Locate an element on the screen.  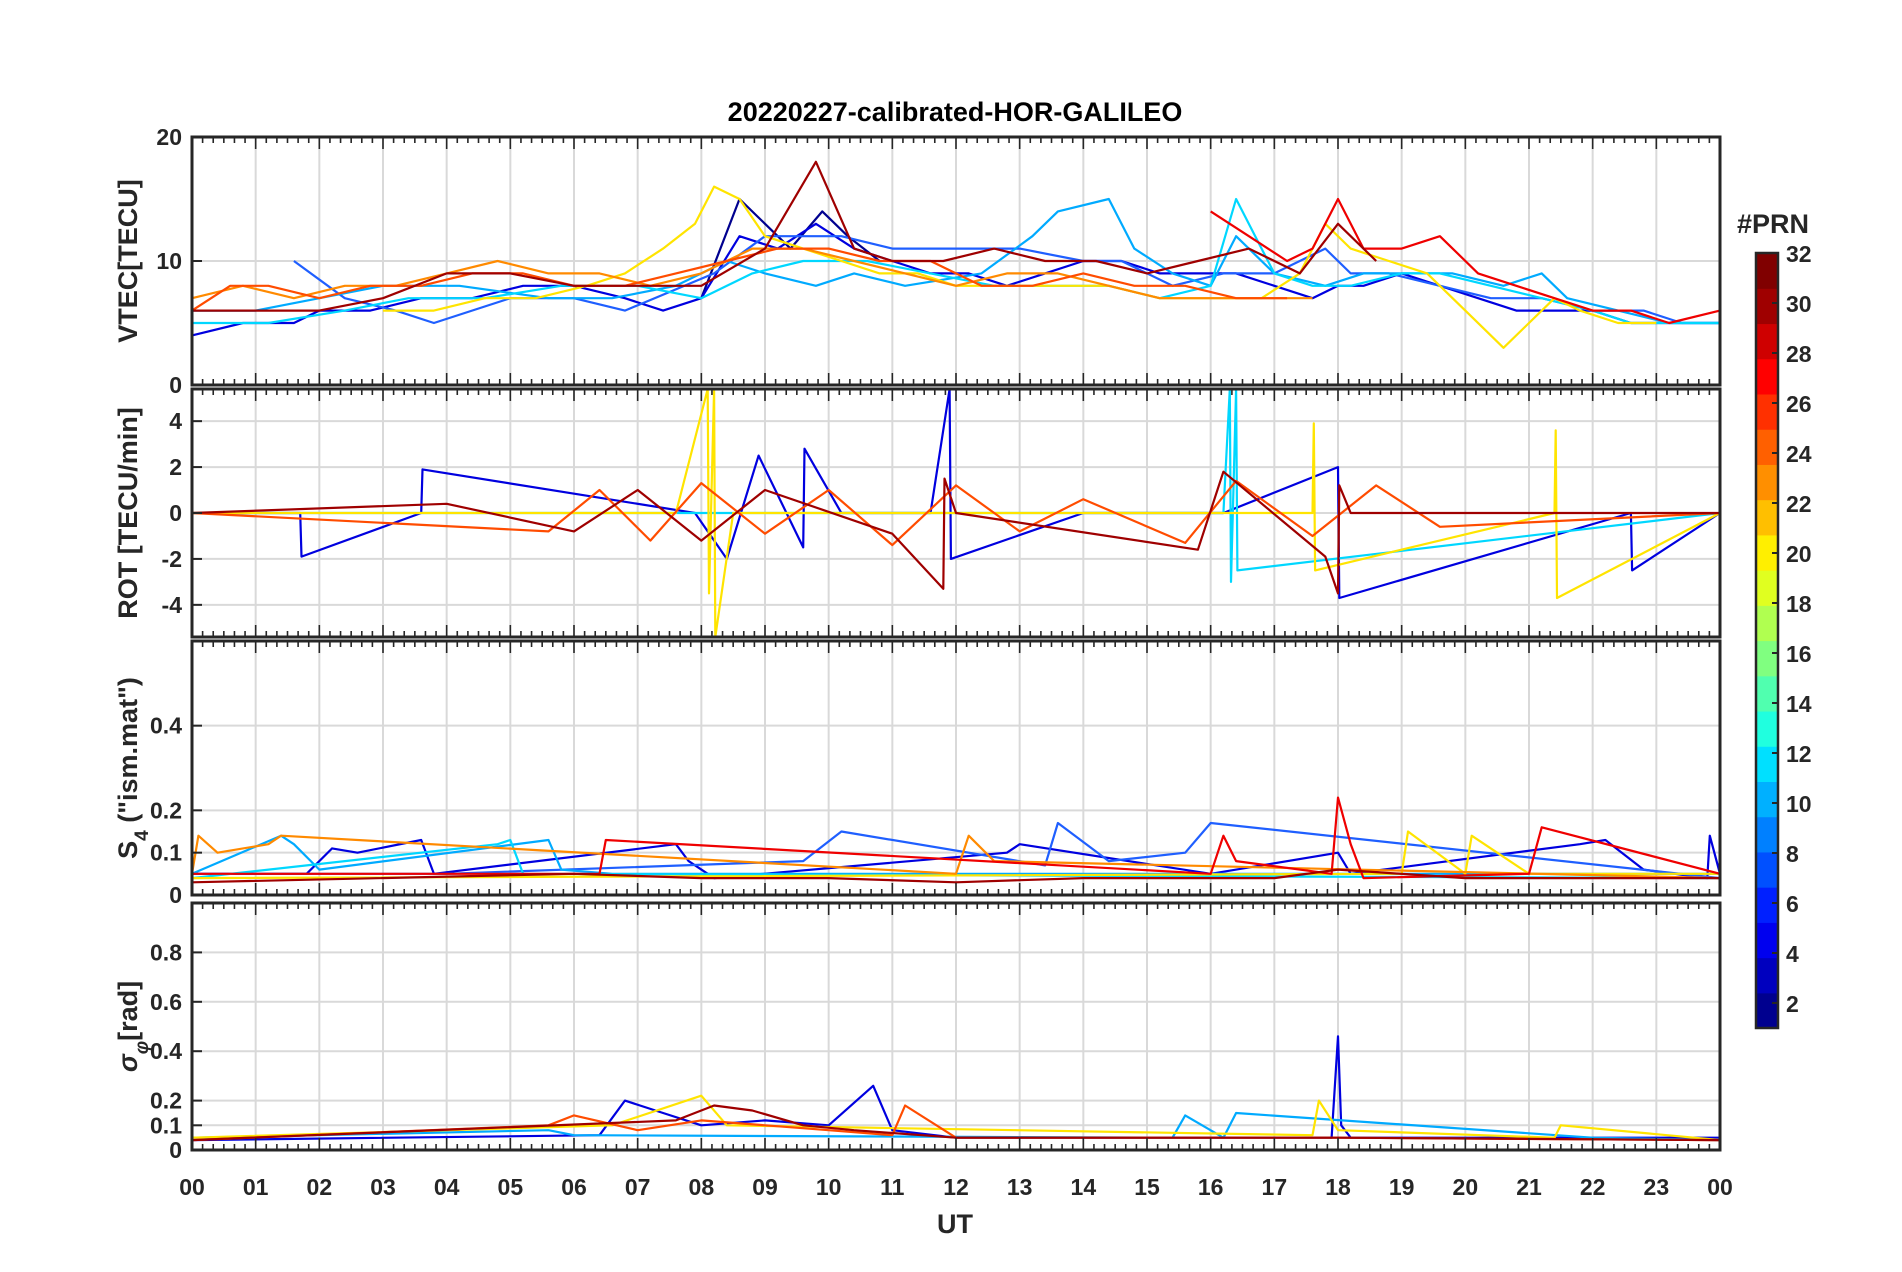
colorbar-tick-label: 18 is located at coordinates (1799, 604).